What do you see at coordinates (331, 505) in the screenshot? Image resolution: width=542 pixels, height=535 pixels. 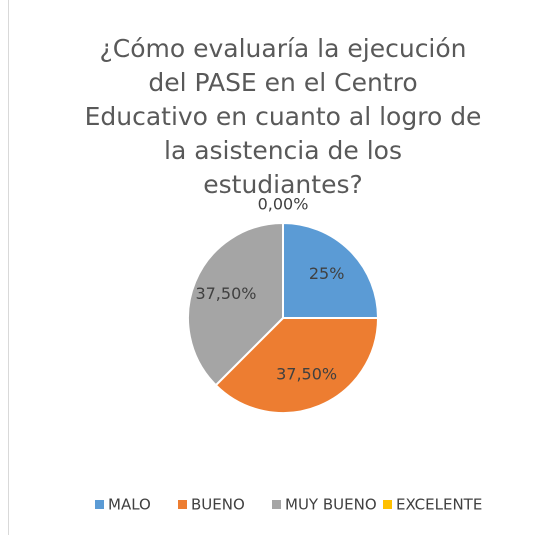 I see `legend-text: MUY BUENO` at bounding box center [331, 505].